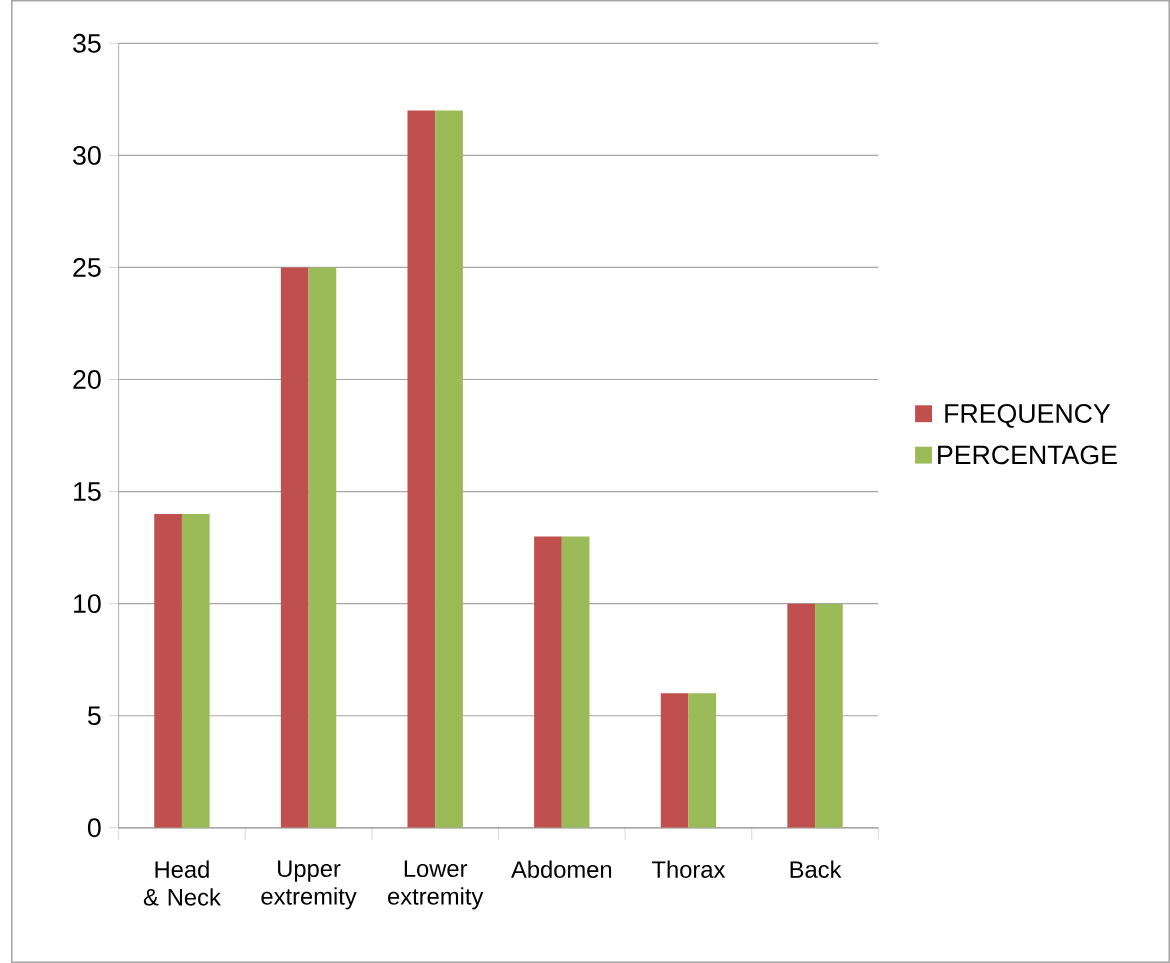 The width and height of the screenshot is (1170, 963). I want to click on y-tick-label: 35, so click(87, 43).